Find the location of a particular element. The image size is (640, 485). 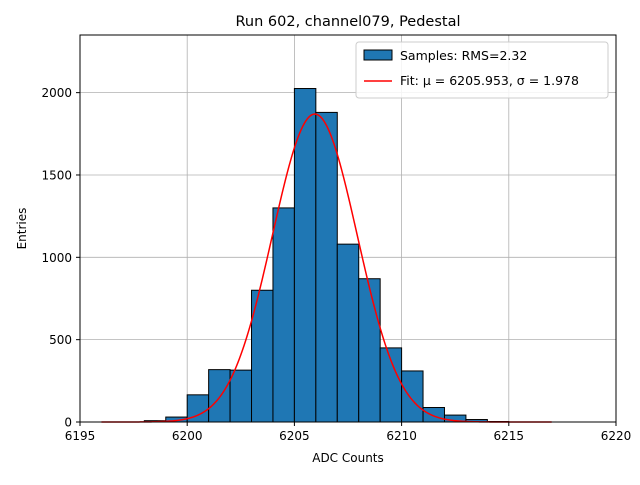

x-tick-label: 6210 is located at coordinates (401, 436).